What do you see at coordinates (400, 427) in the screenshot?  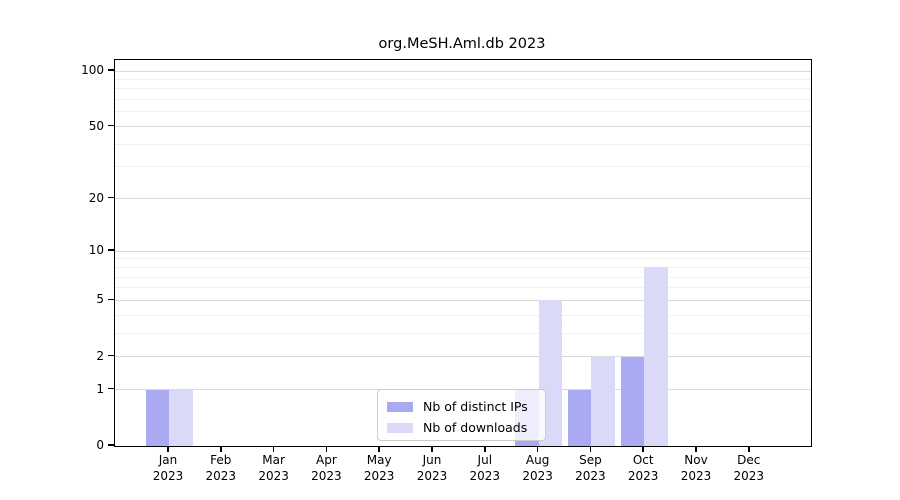 I see `legend-swatch-downloads` at bounding box center [400, 427].